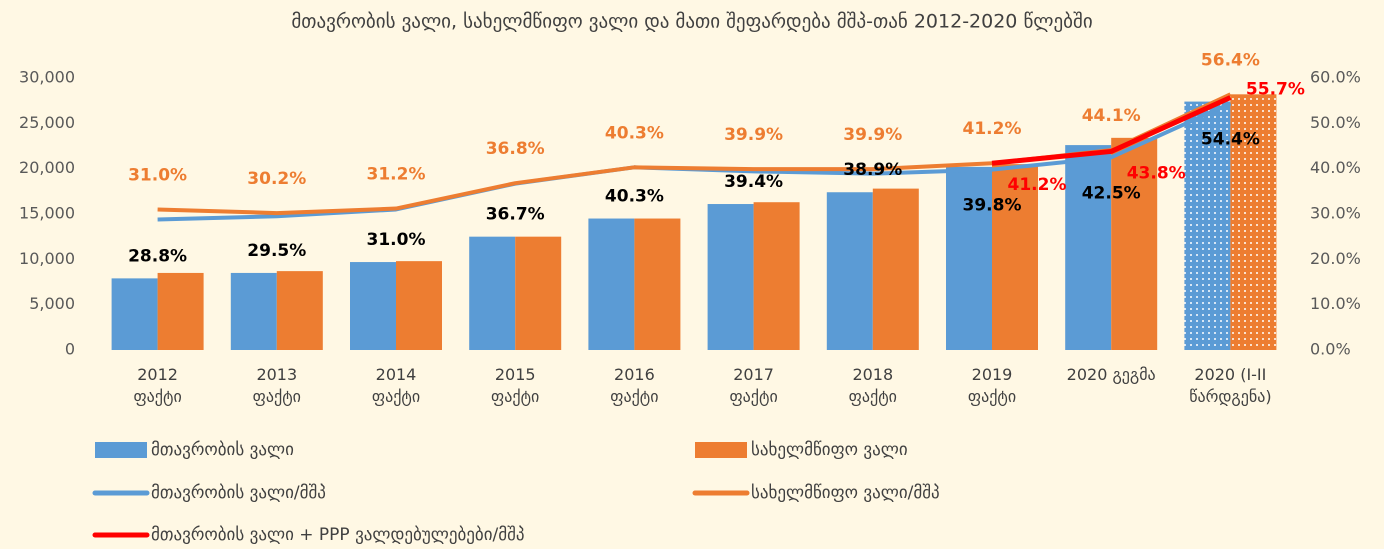  I want to click on y2-tick-label: 40.0%, so click(1335, 167).